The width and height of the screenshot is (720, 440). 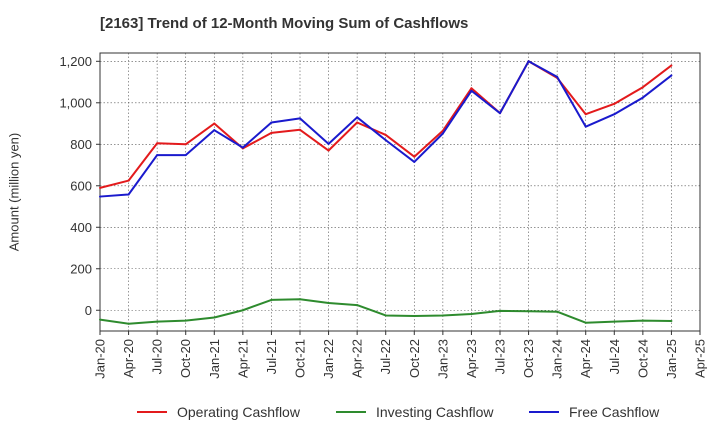 What do you see at coordinates (585, 358) in the screenshot?
I see `x-tick-label: Apr-24` at bounding box center [585, 358].